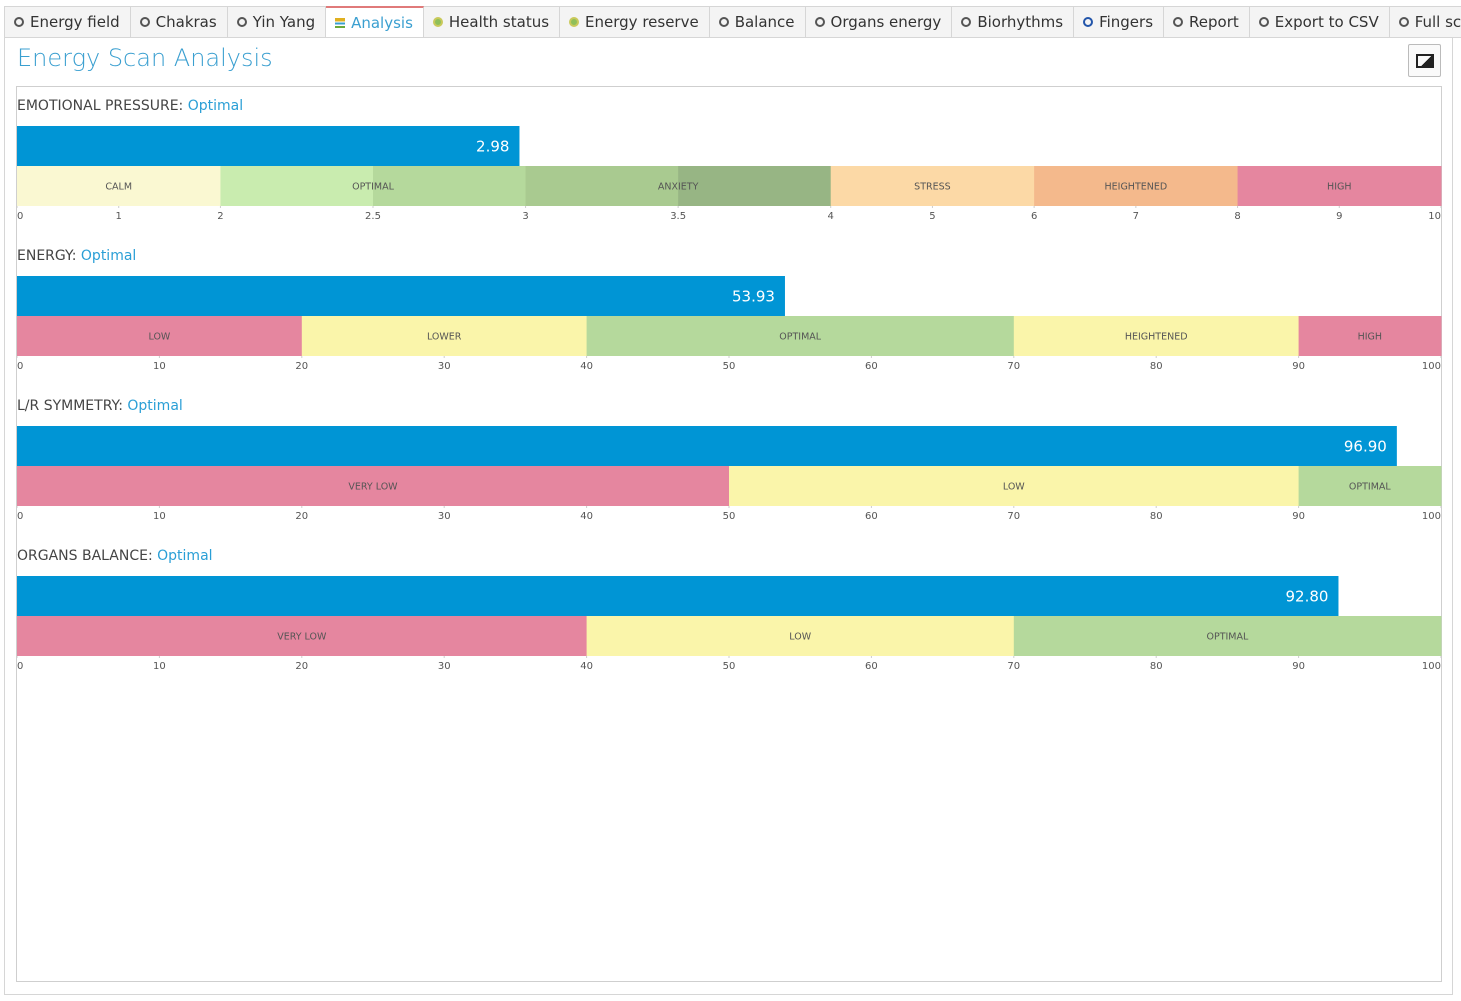 Image resolution: width=1461 pixels, height=1001 pixels. Describe the element at coordinates (1339, 216) in the screenshot. I see `x-tick-label: 9` at that location.